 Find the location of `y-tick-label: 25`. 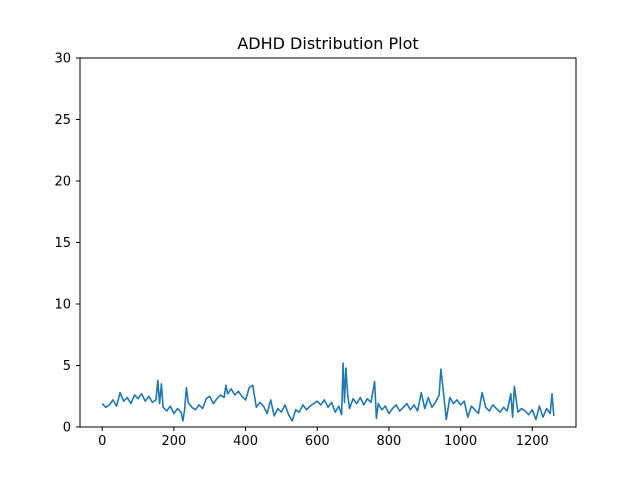

y-tick-label: 25 is located at coordinates (62, 120).